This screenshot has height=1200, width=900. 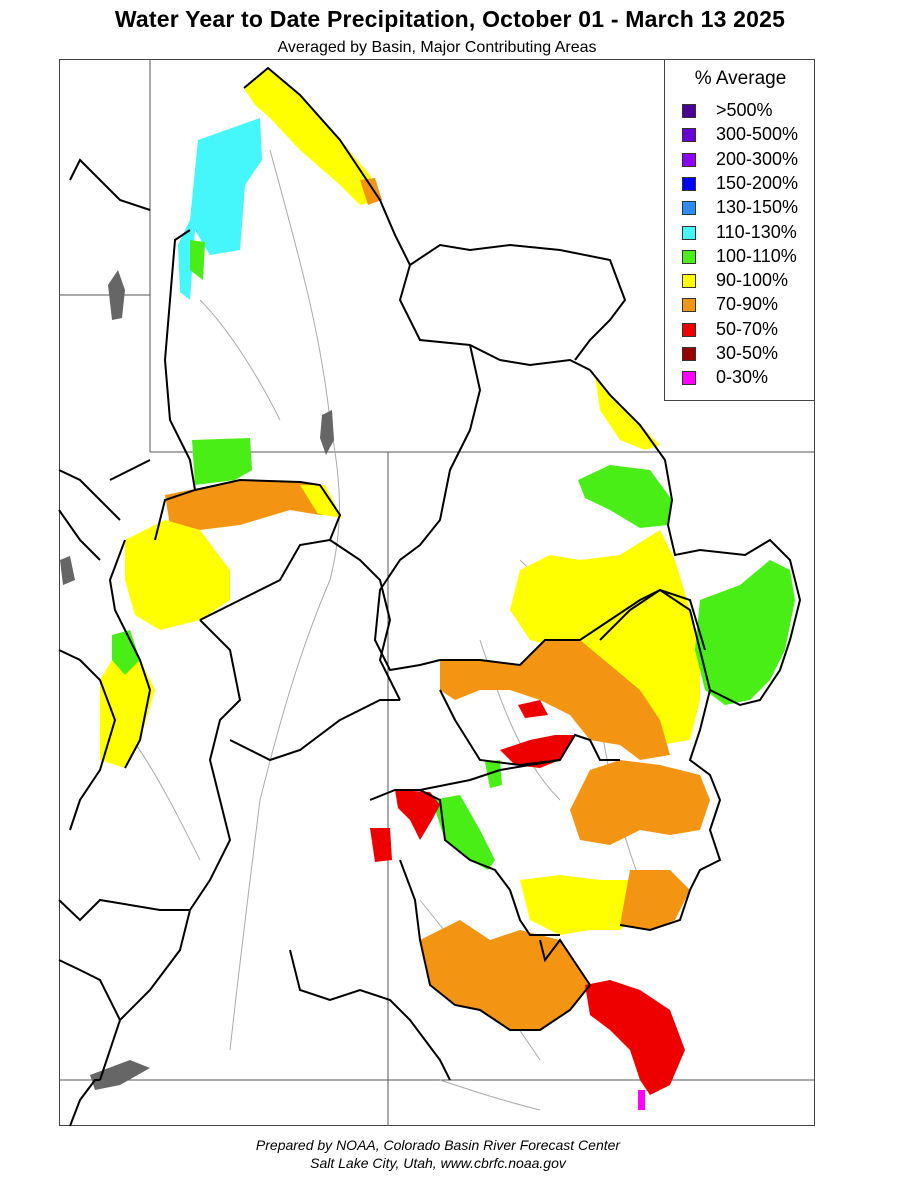 What do you see at coordinates (518, 302) in the screenshot?
I see `basin-wind-east` at bounding box center [518, 302].